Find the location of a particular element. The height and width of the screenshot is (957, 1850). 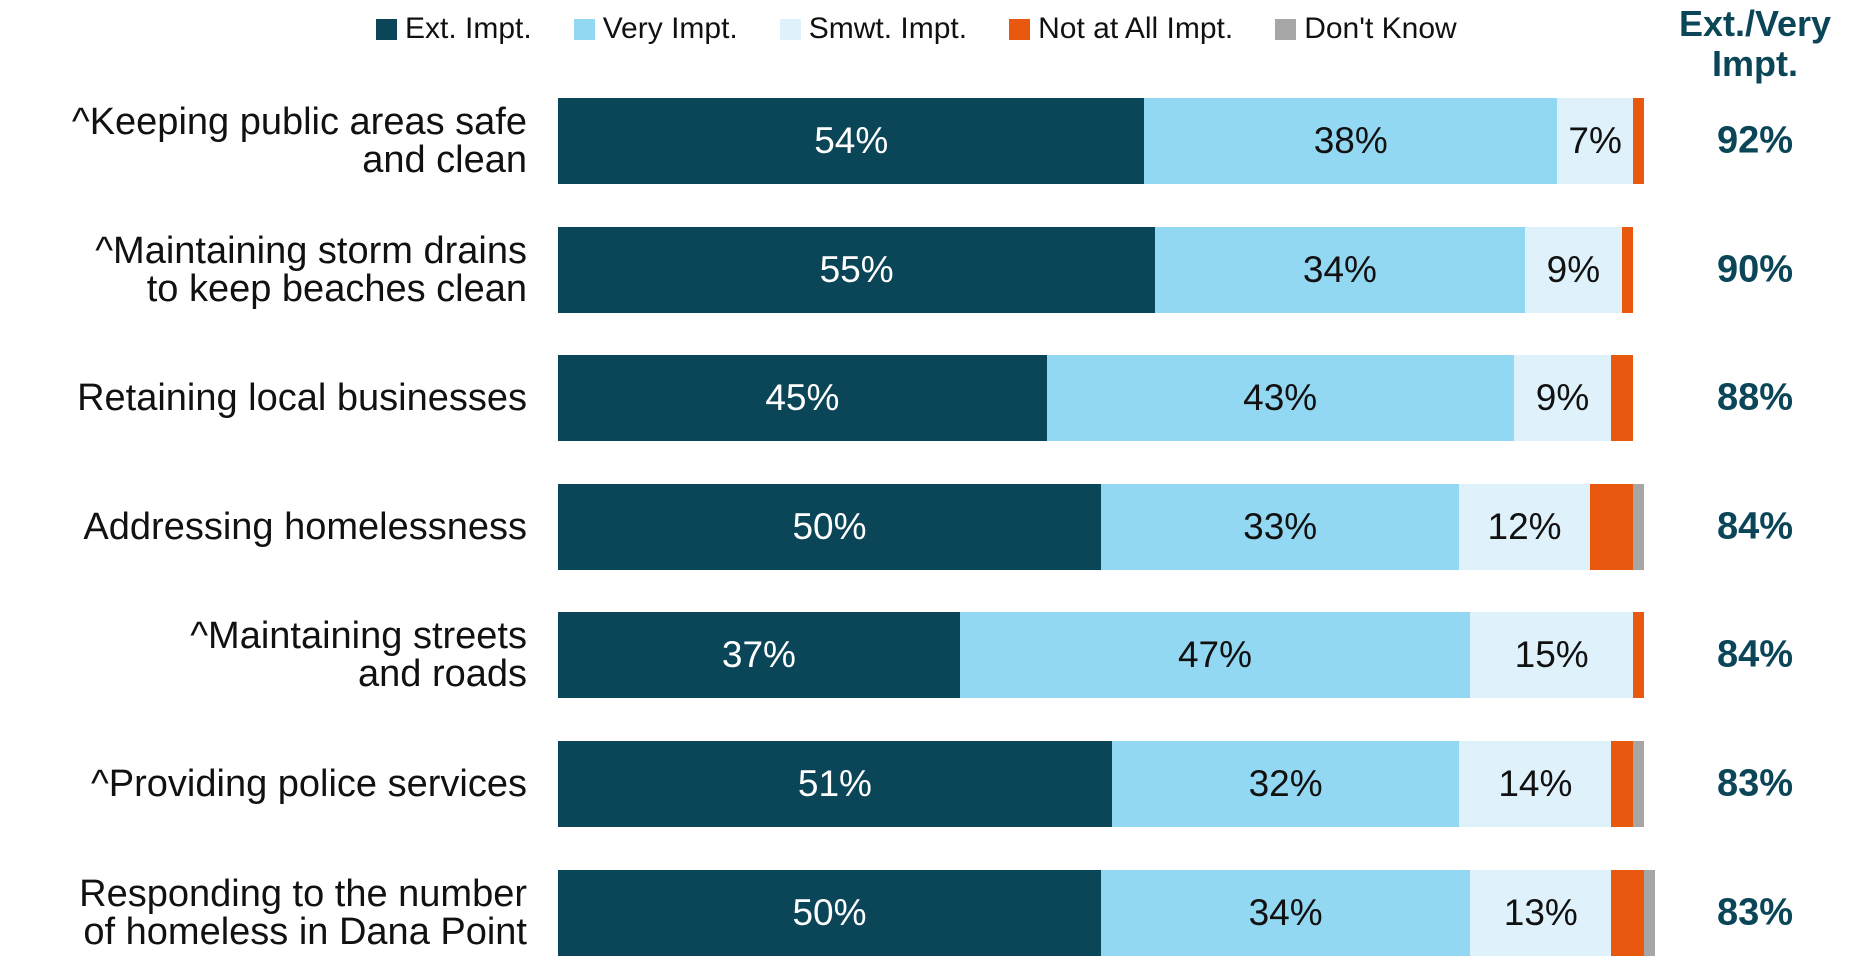

total-label: 88% is located at coordinates (1755, 397).